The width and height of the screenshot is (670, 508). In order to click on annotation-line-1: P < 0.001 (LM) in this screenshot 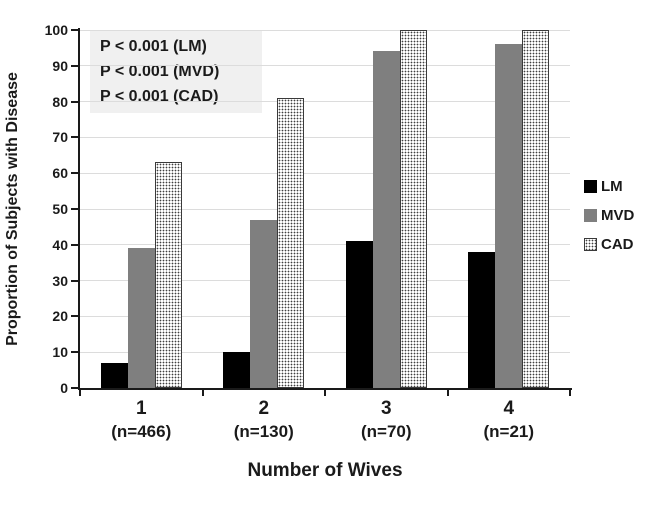, I will do `click(153, 46)`.